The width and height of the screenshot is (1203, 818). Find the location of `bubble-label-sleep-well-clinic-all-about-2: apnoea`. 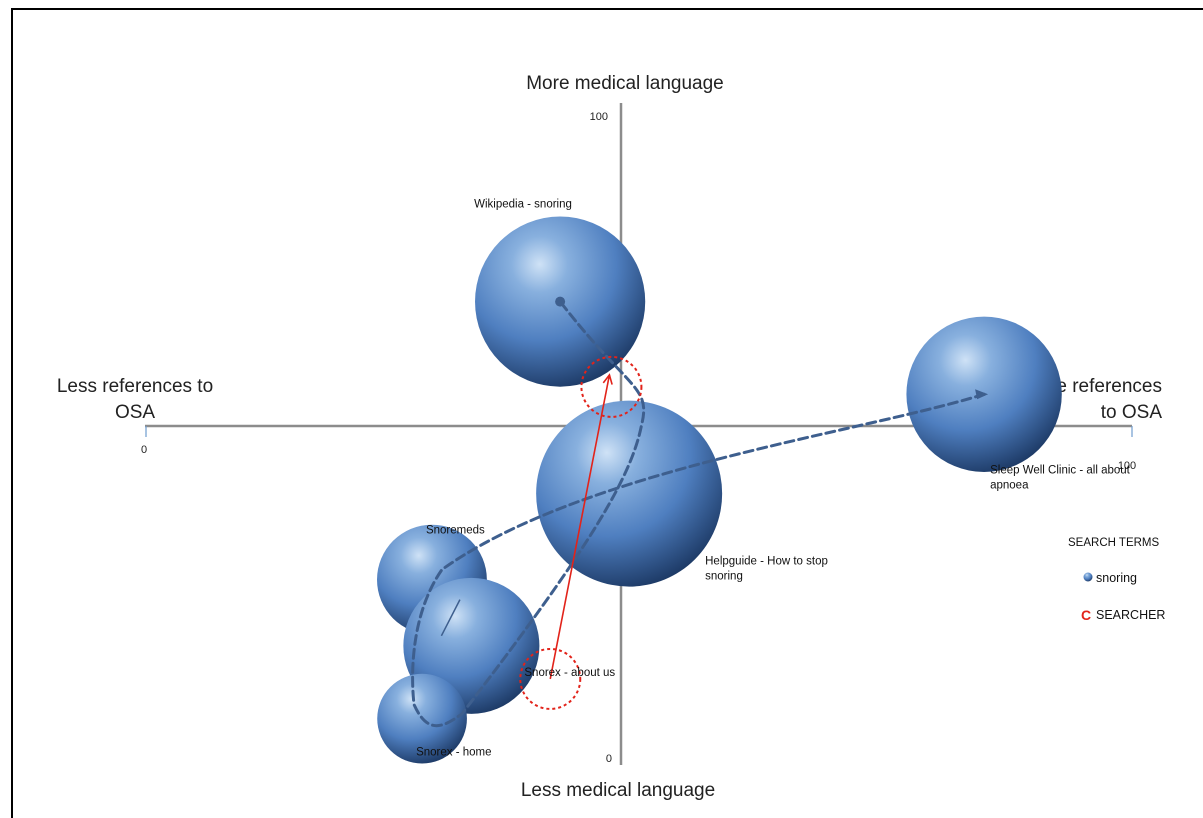

bubble-label-sleep-well-clinic-all-about-2: apnoea is located at coordinates (1009, 485).